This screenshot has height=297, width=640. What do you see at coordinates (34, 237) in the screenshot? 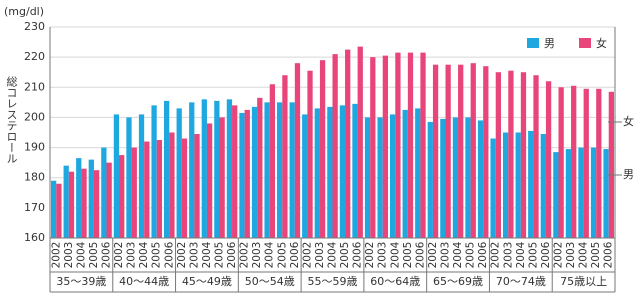
I see `y-tick-label: 160` at bounding box center [34, 237].